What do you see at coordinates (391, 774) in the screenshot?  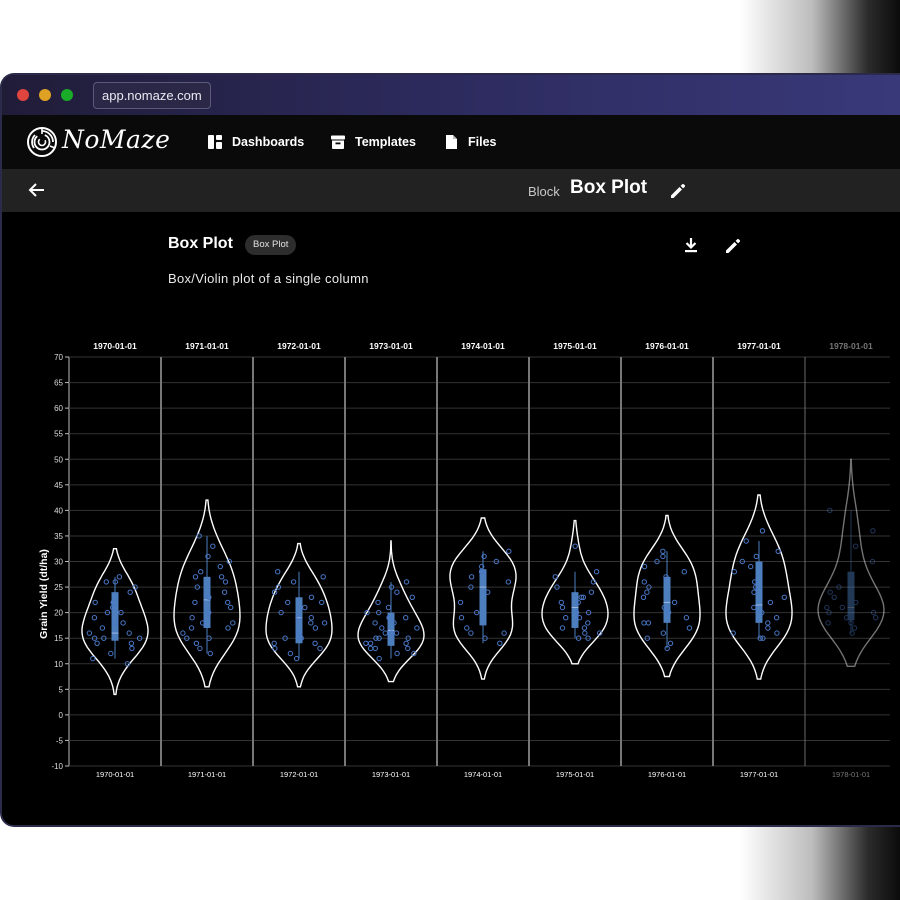 I see `category-bottom-label: 1973-01-01` at bounding box center [391, 774].